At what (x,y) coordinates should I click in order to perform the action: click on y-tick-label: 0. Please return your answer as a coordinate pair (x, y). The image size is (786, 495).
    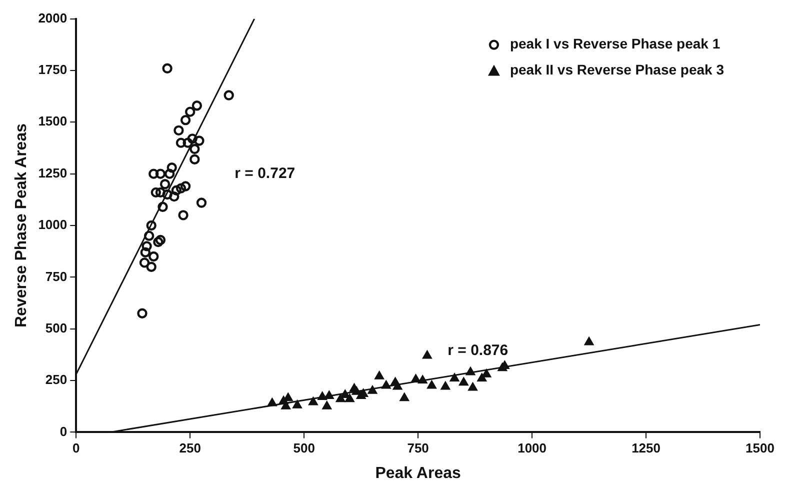
    Looking at the image, I should click on (64, 431).